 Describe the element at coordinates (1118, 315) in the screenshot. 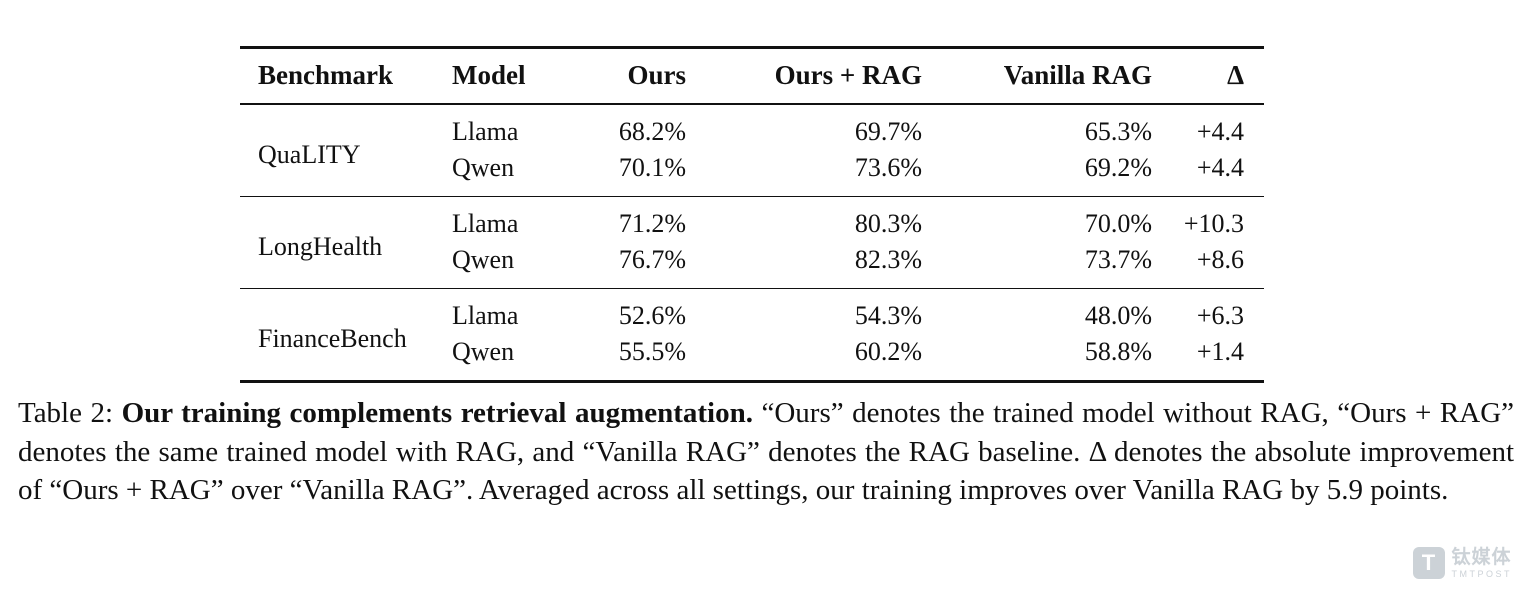

I see `vanilla-rag-value: 48.0%` at that location.